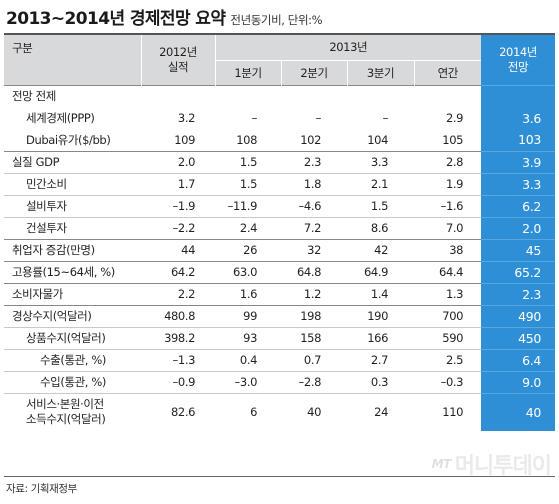 The height and width of the screenshot is (504, 559). Describe the element at coordinates (448, 271) in the screenshot. I see `cell-annual: 64.4` at that location.